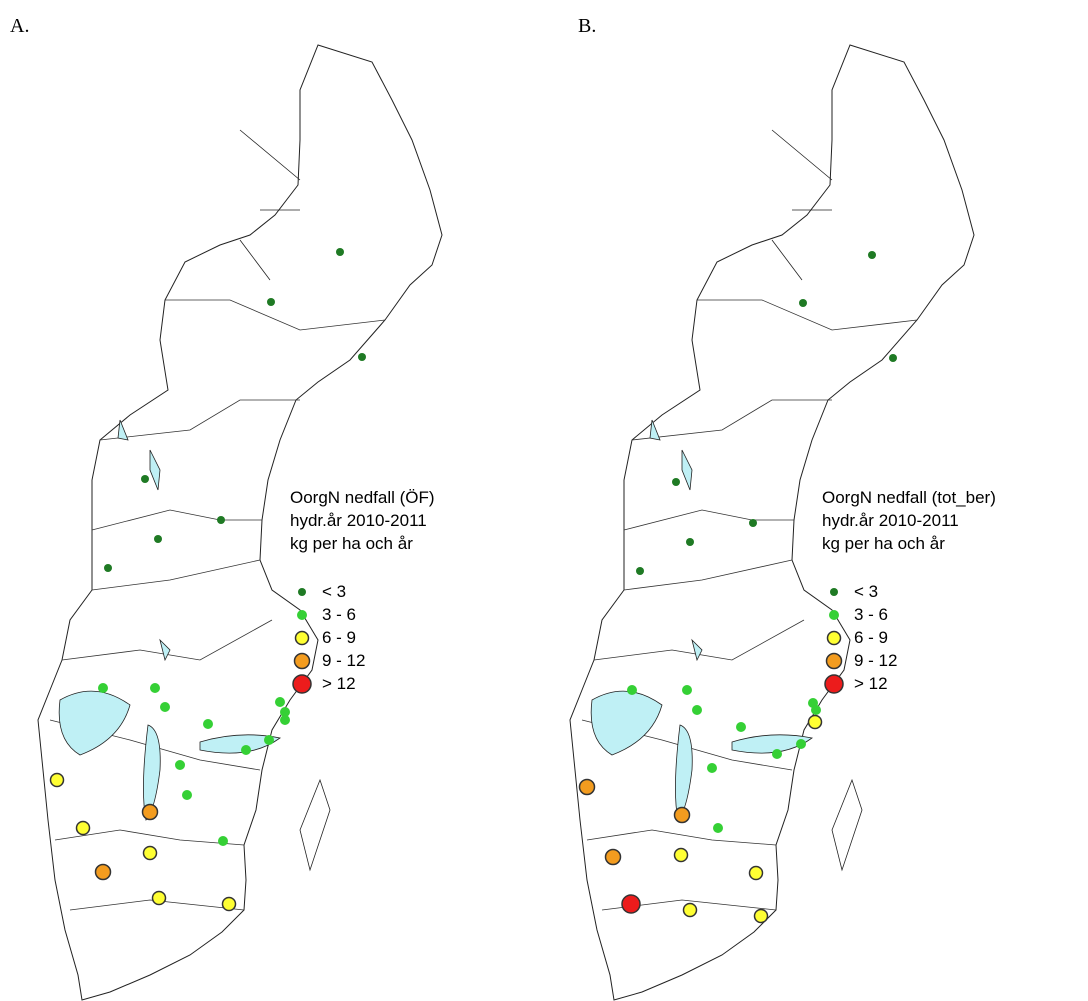 The height and width of the screenshot is (1001, 1088). What do you see at coordinates (362, 497) in the screenshot?
I see `legend-title: OorgN nedfall (ÖF)` at bounding box center [362, 497].